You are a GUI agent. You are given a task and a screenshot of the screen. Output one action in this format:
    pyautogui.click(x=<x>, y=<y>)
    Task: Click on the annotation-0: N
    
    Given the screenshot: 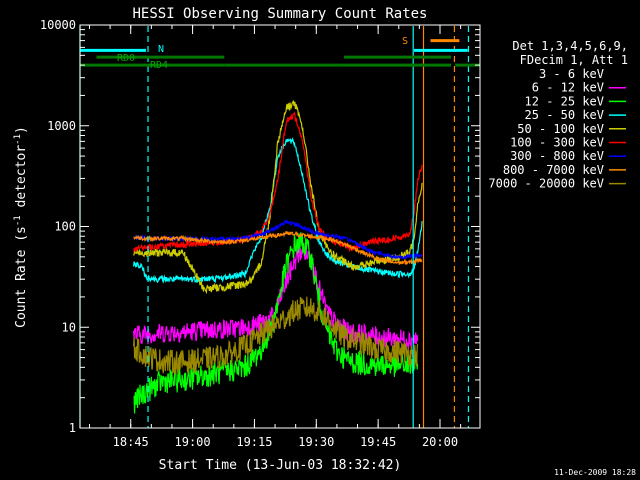 What is the action you would take?
    pyautogui.click(x=161, y=49)
    